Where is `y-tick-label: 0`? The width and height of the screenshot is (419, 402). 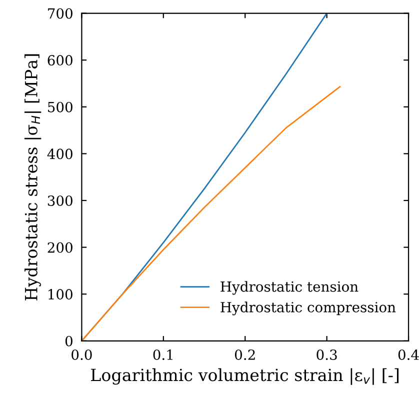 y-tick-label: 0 is located at coordinates (68, 341).